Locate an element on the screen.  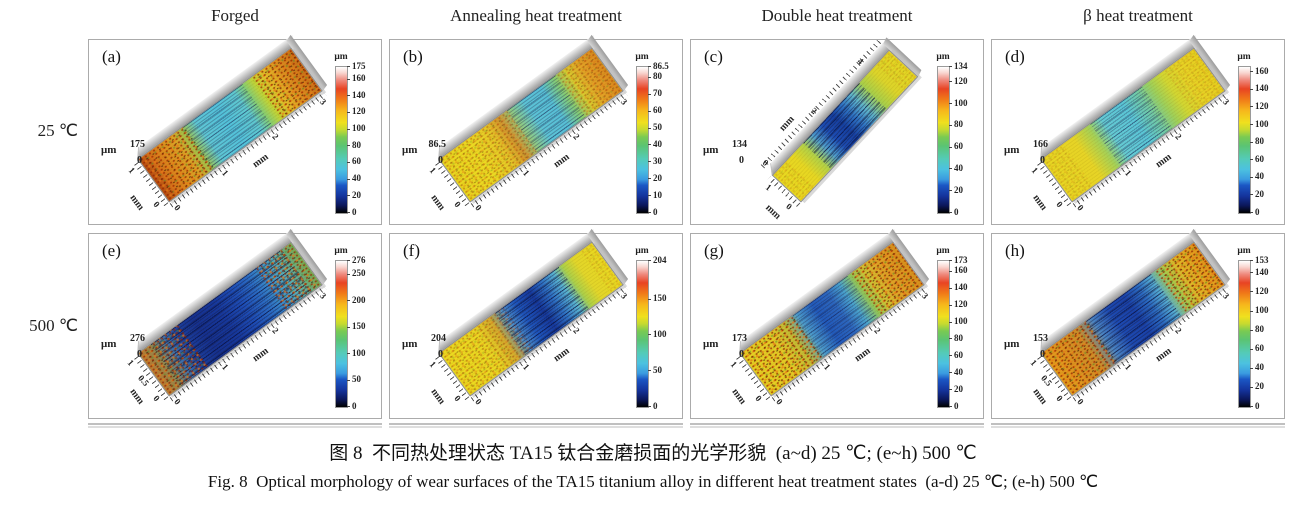
z-axis-max-label: 86.5 is located at coordinates (437, 144).